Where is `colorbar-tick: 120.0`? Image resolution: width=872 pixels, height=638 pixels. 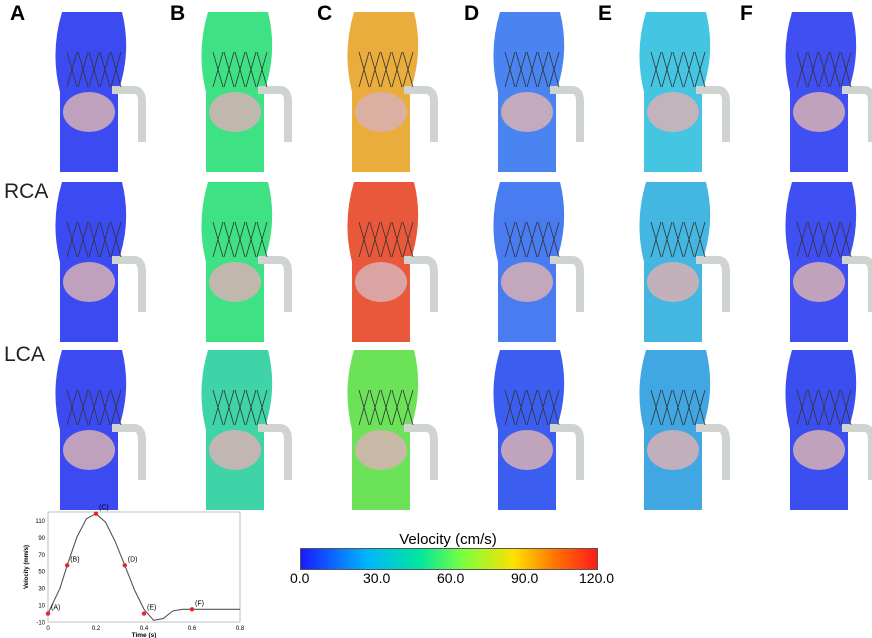 colorbar-tick: 120.0 is located at coordinates (597, 578).